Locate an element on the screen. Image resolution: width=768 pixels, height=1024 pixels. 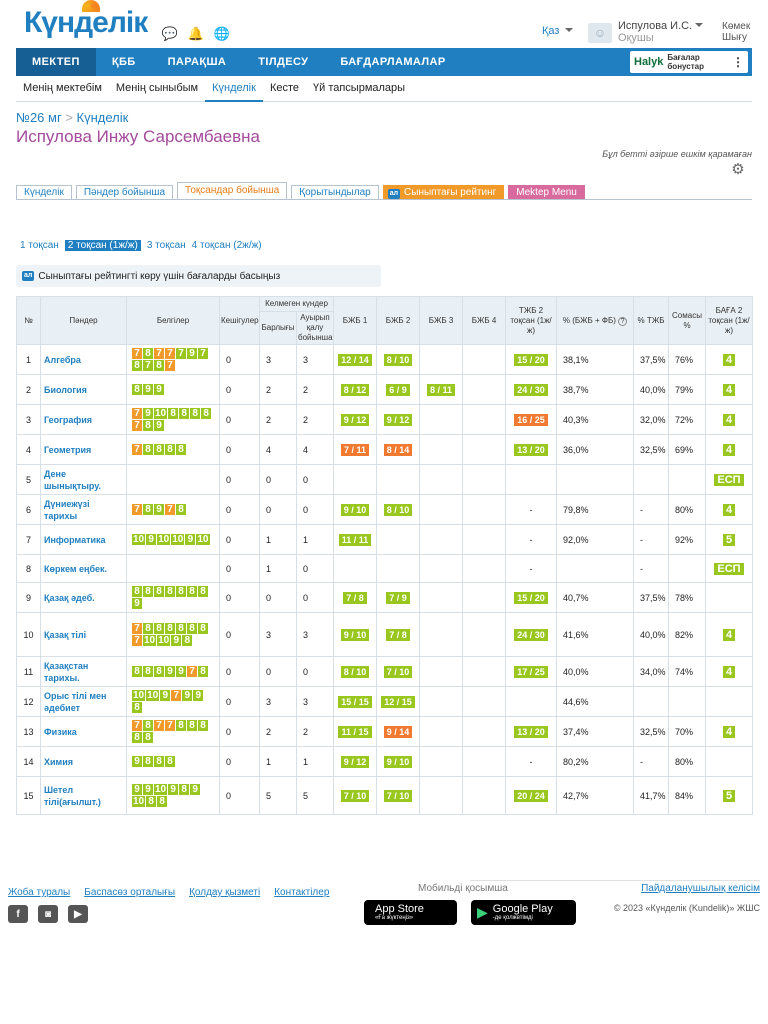
quarter-3: 3 тоқсан is located at coordinates (166, 245).